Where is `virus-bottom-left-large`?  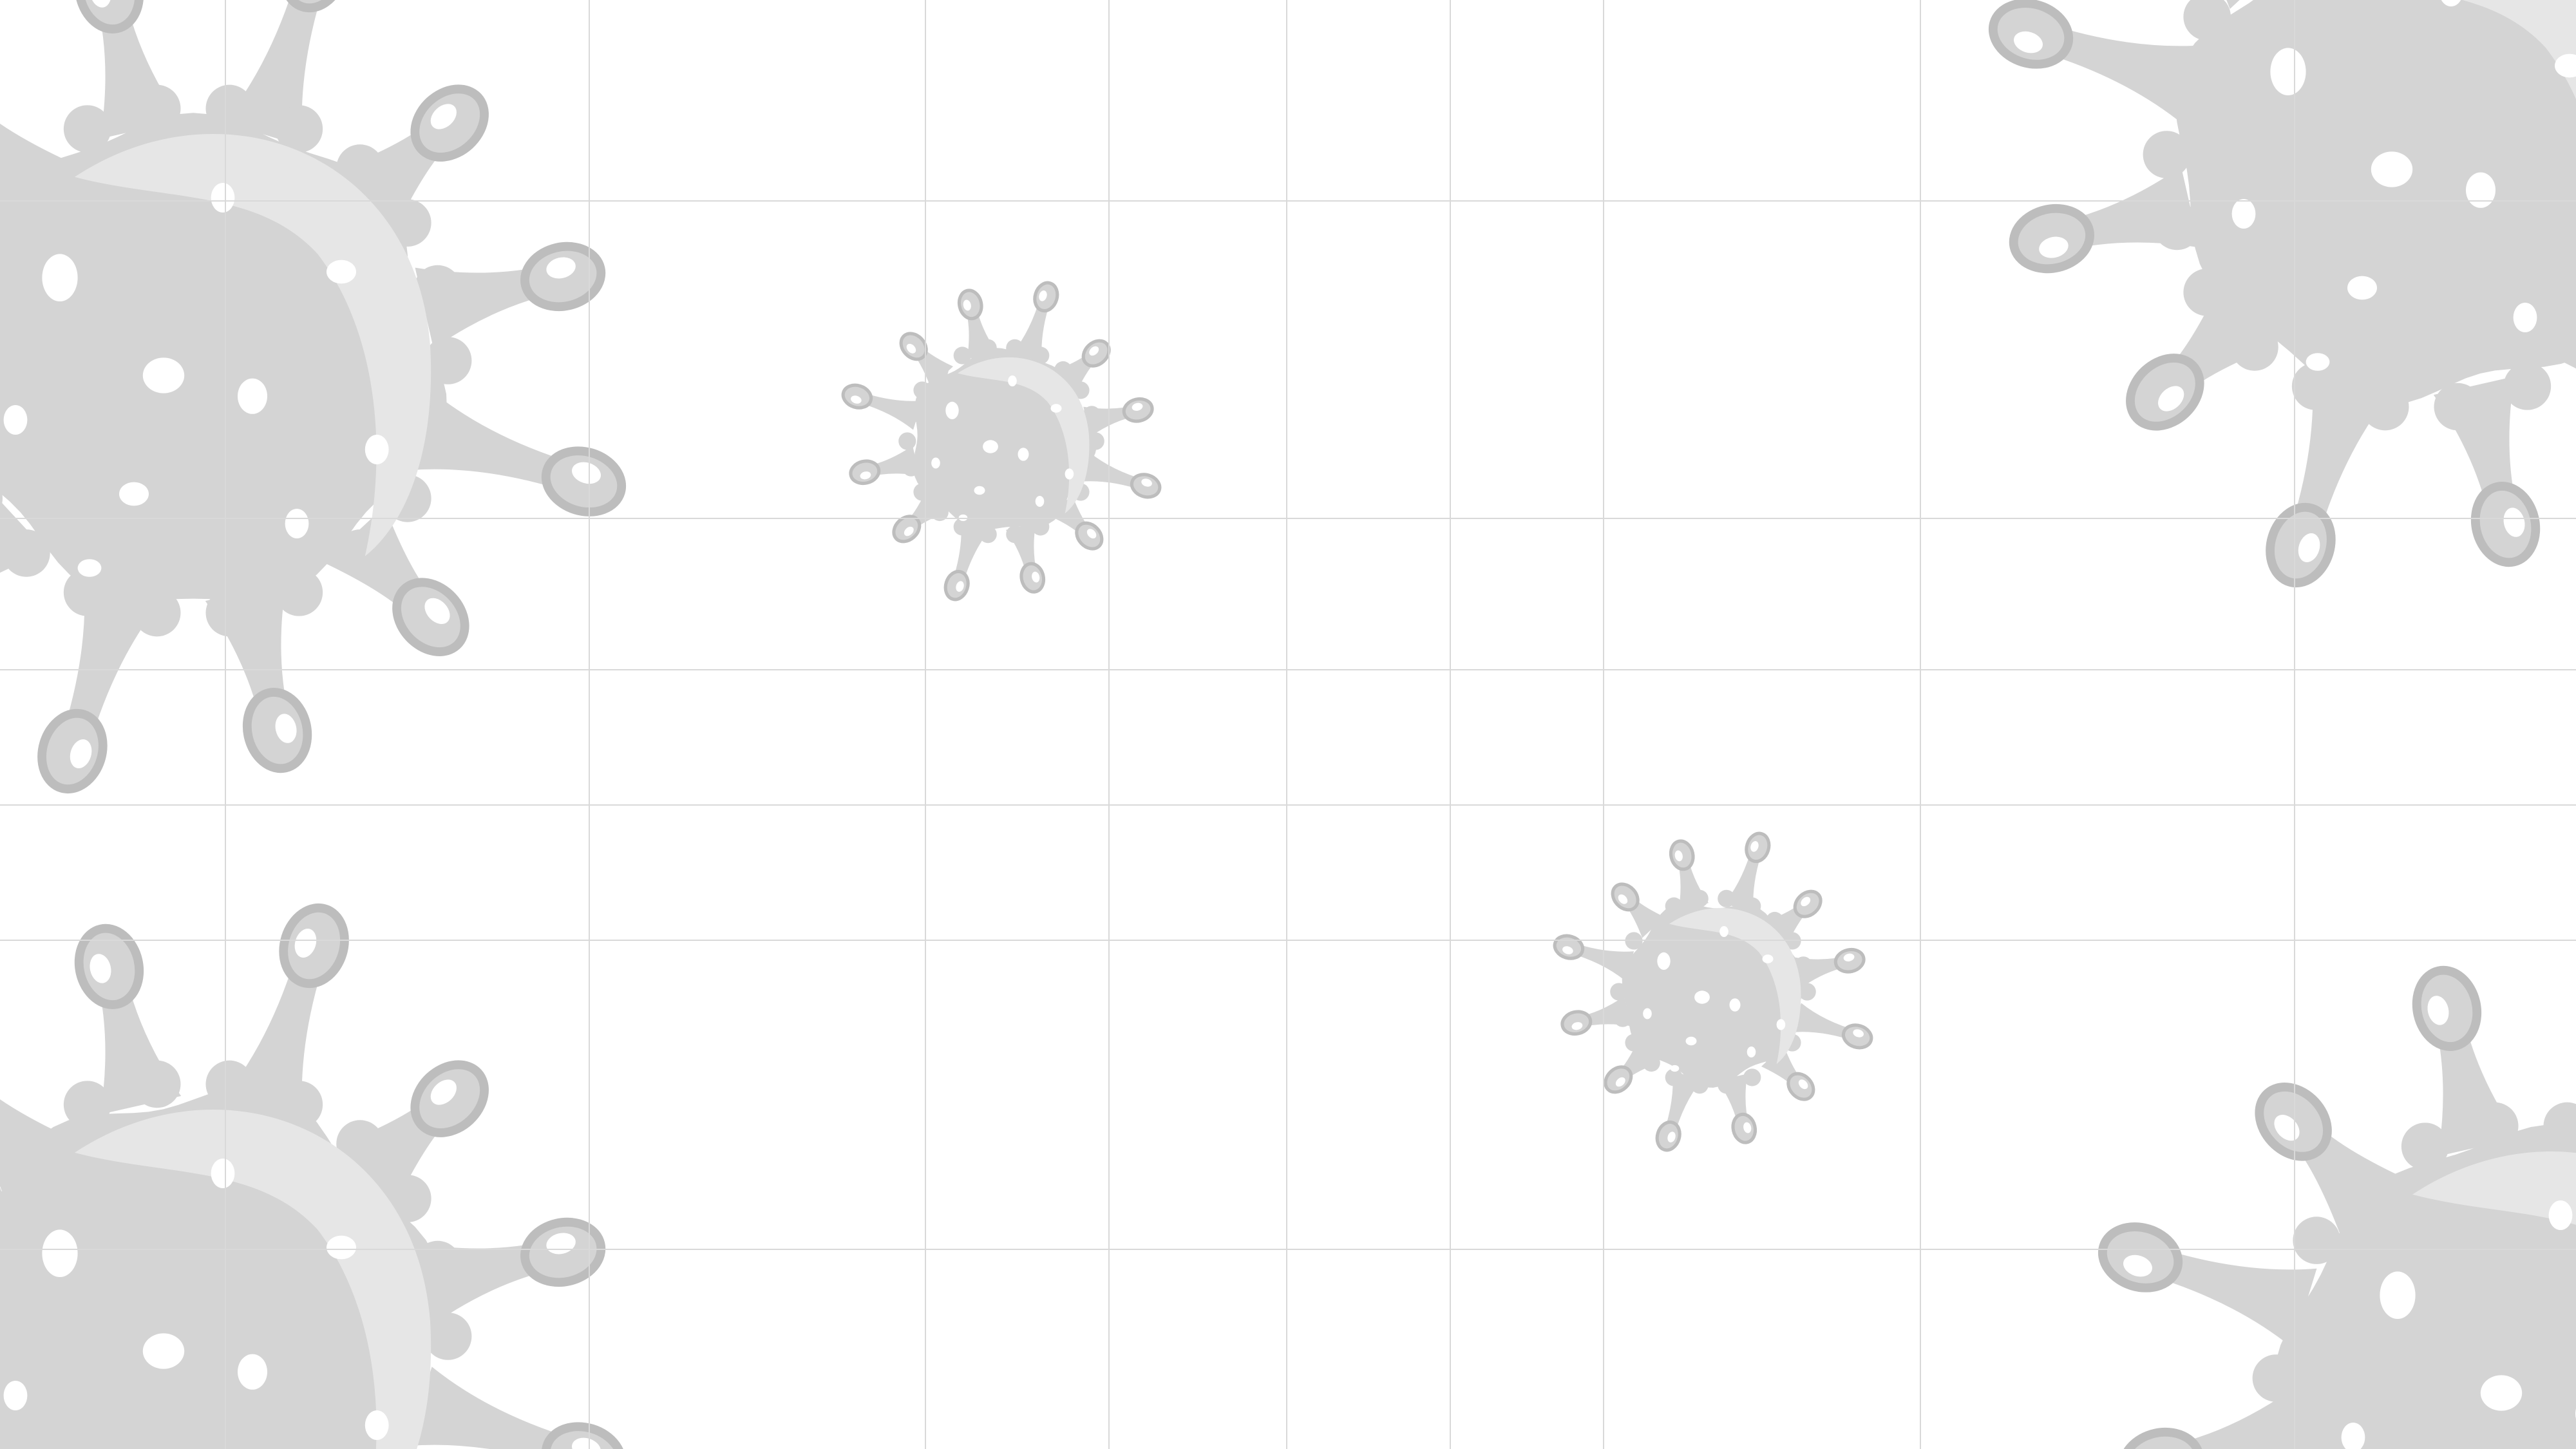
virus-bottom-left-large is located at coordinates (313, 1176).